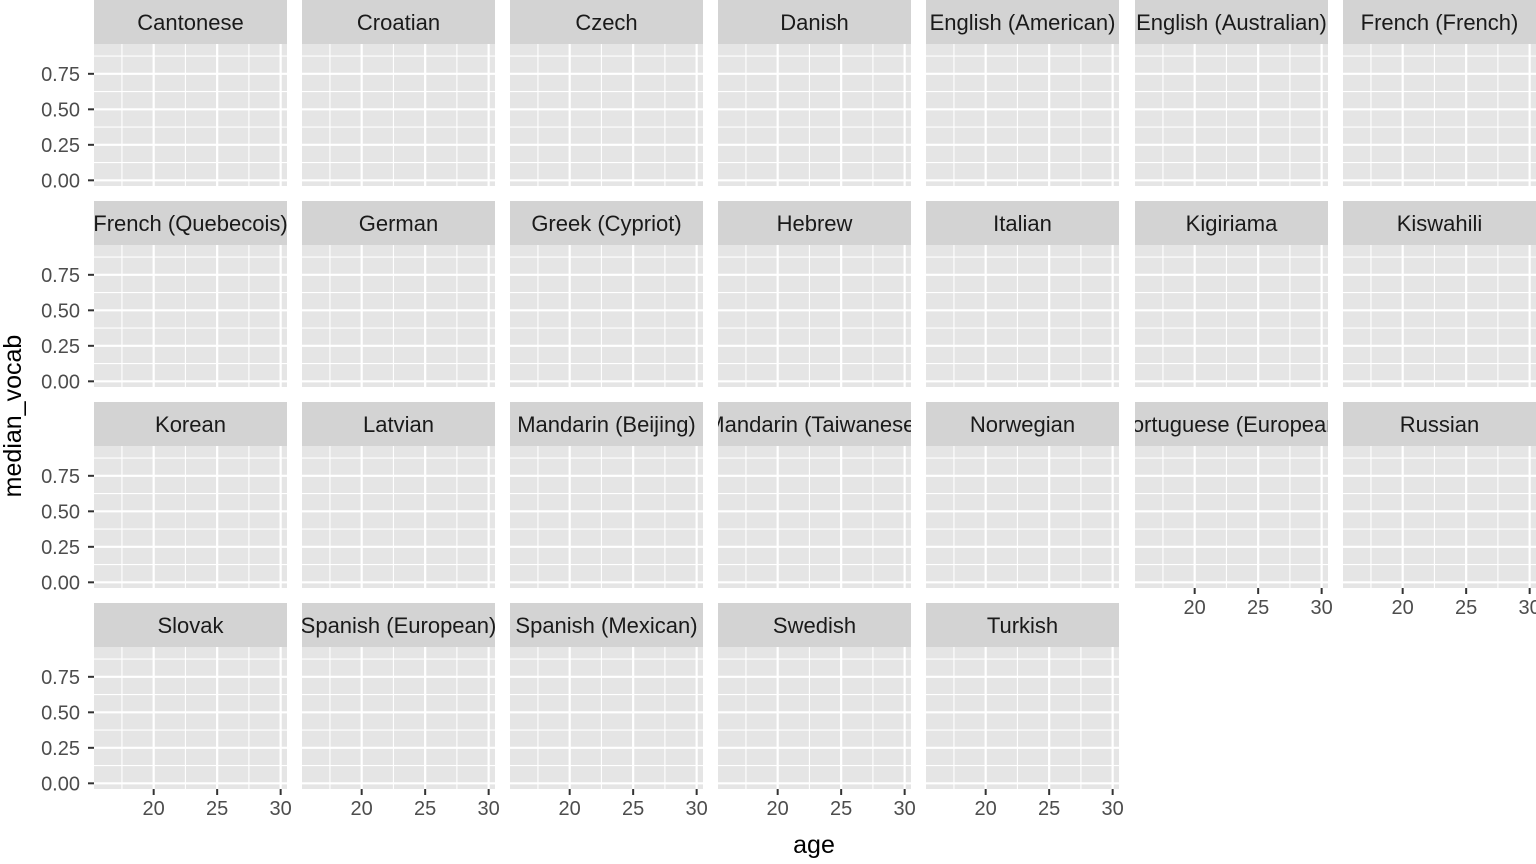  What do you see at coordinates (606, 625) in the screenshot?
I see `facet-label: Spanish (Mexican)` at bounding box center [606, 625].